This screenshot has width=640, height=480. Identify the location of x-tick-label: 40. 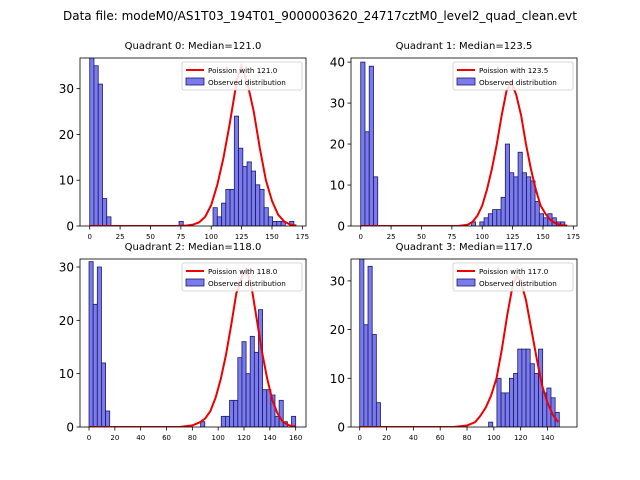
(413, 438).